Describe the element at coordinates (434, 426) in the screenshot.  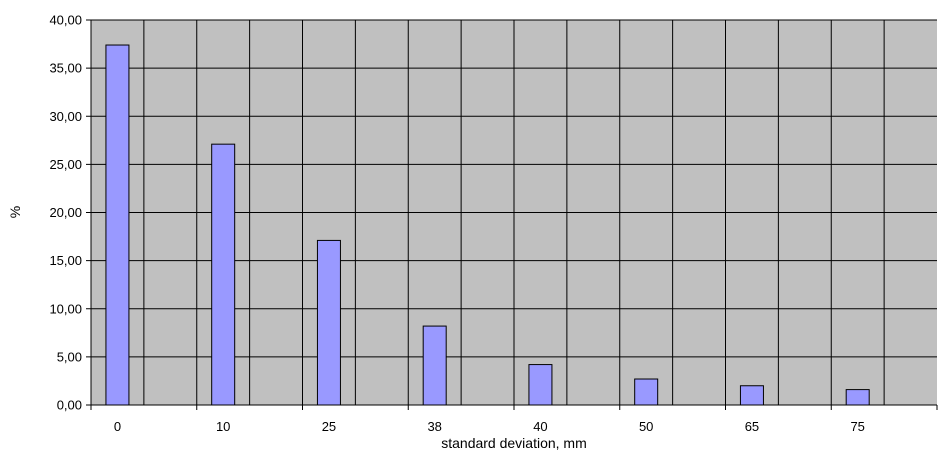
I see `x-tick-label: 38` at that location.